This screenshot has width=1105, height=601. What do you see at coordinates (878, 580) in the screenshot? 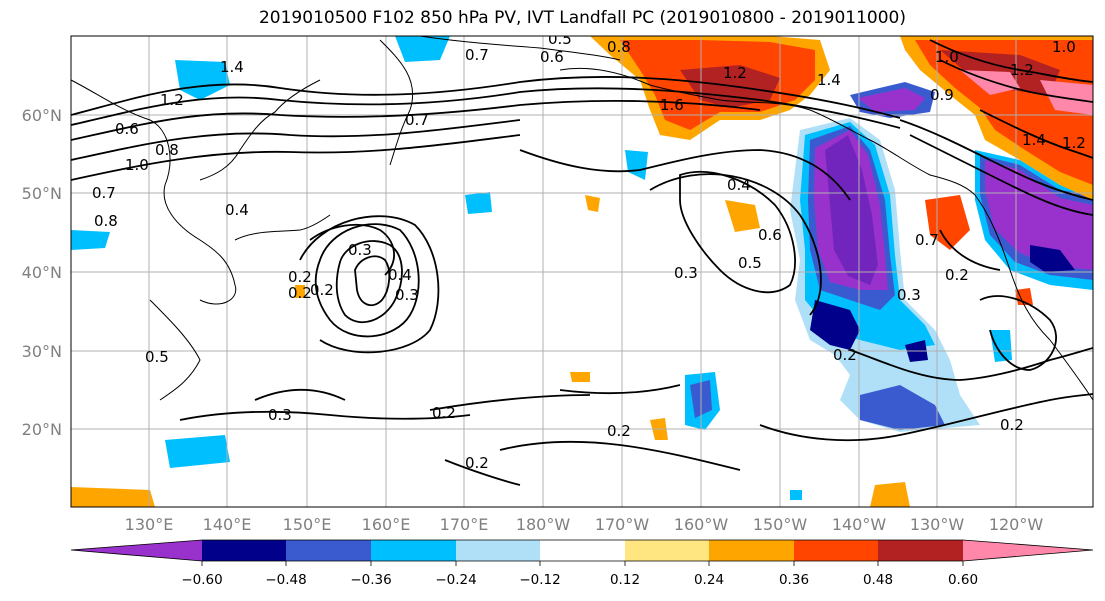
I see `colorbar-tick-label: 0.48` at bounding box center [878, 580].